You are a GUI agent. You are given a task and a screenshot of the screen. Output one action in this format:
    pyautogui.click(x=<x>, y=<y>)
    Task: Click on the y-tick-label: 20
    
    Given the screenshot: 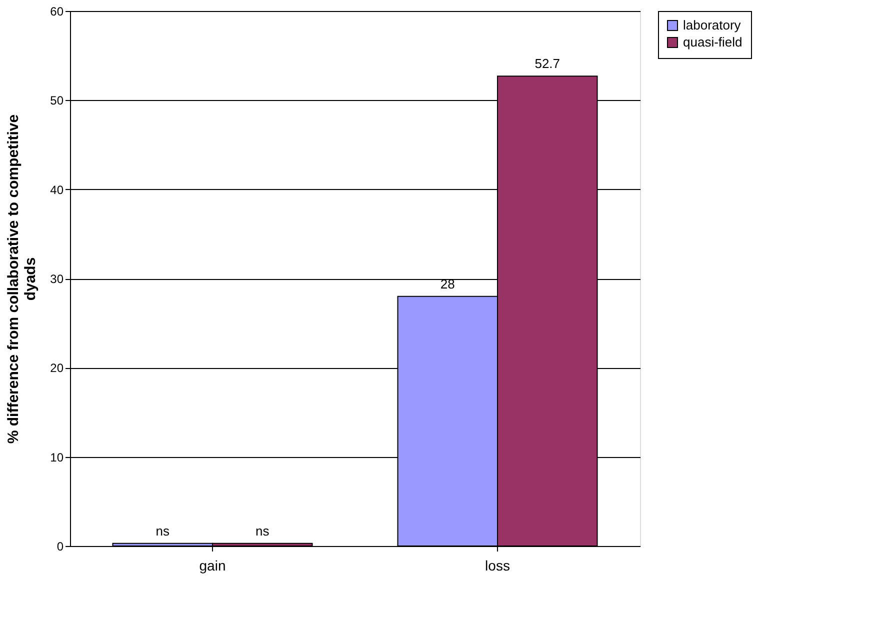 What is the action you would take?
    pyautogui.click(x=57, y=368)
    